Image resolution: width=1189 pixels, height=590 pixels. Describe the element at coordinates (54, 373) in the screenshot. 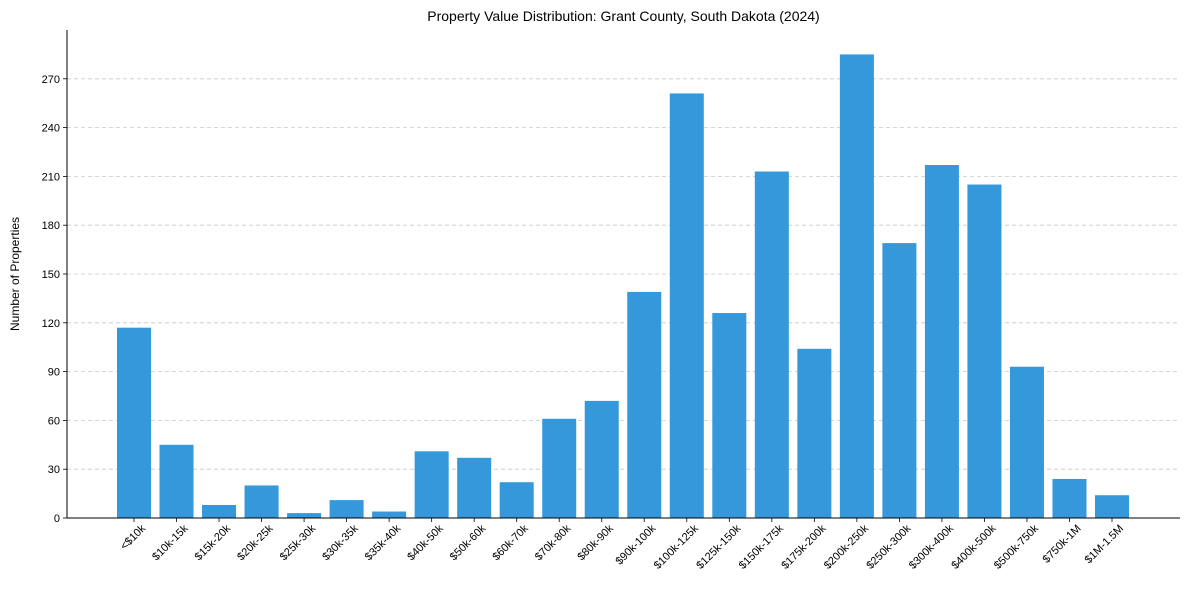

I see `y-tick-label: 90` at that location.